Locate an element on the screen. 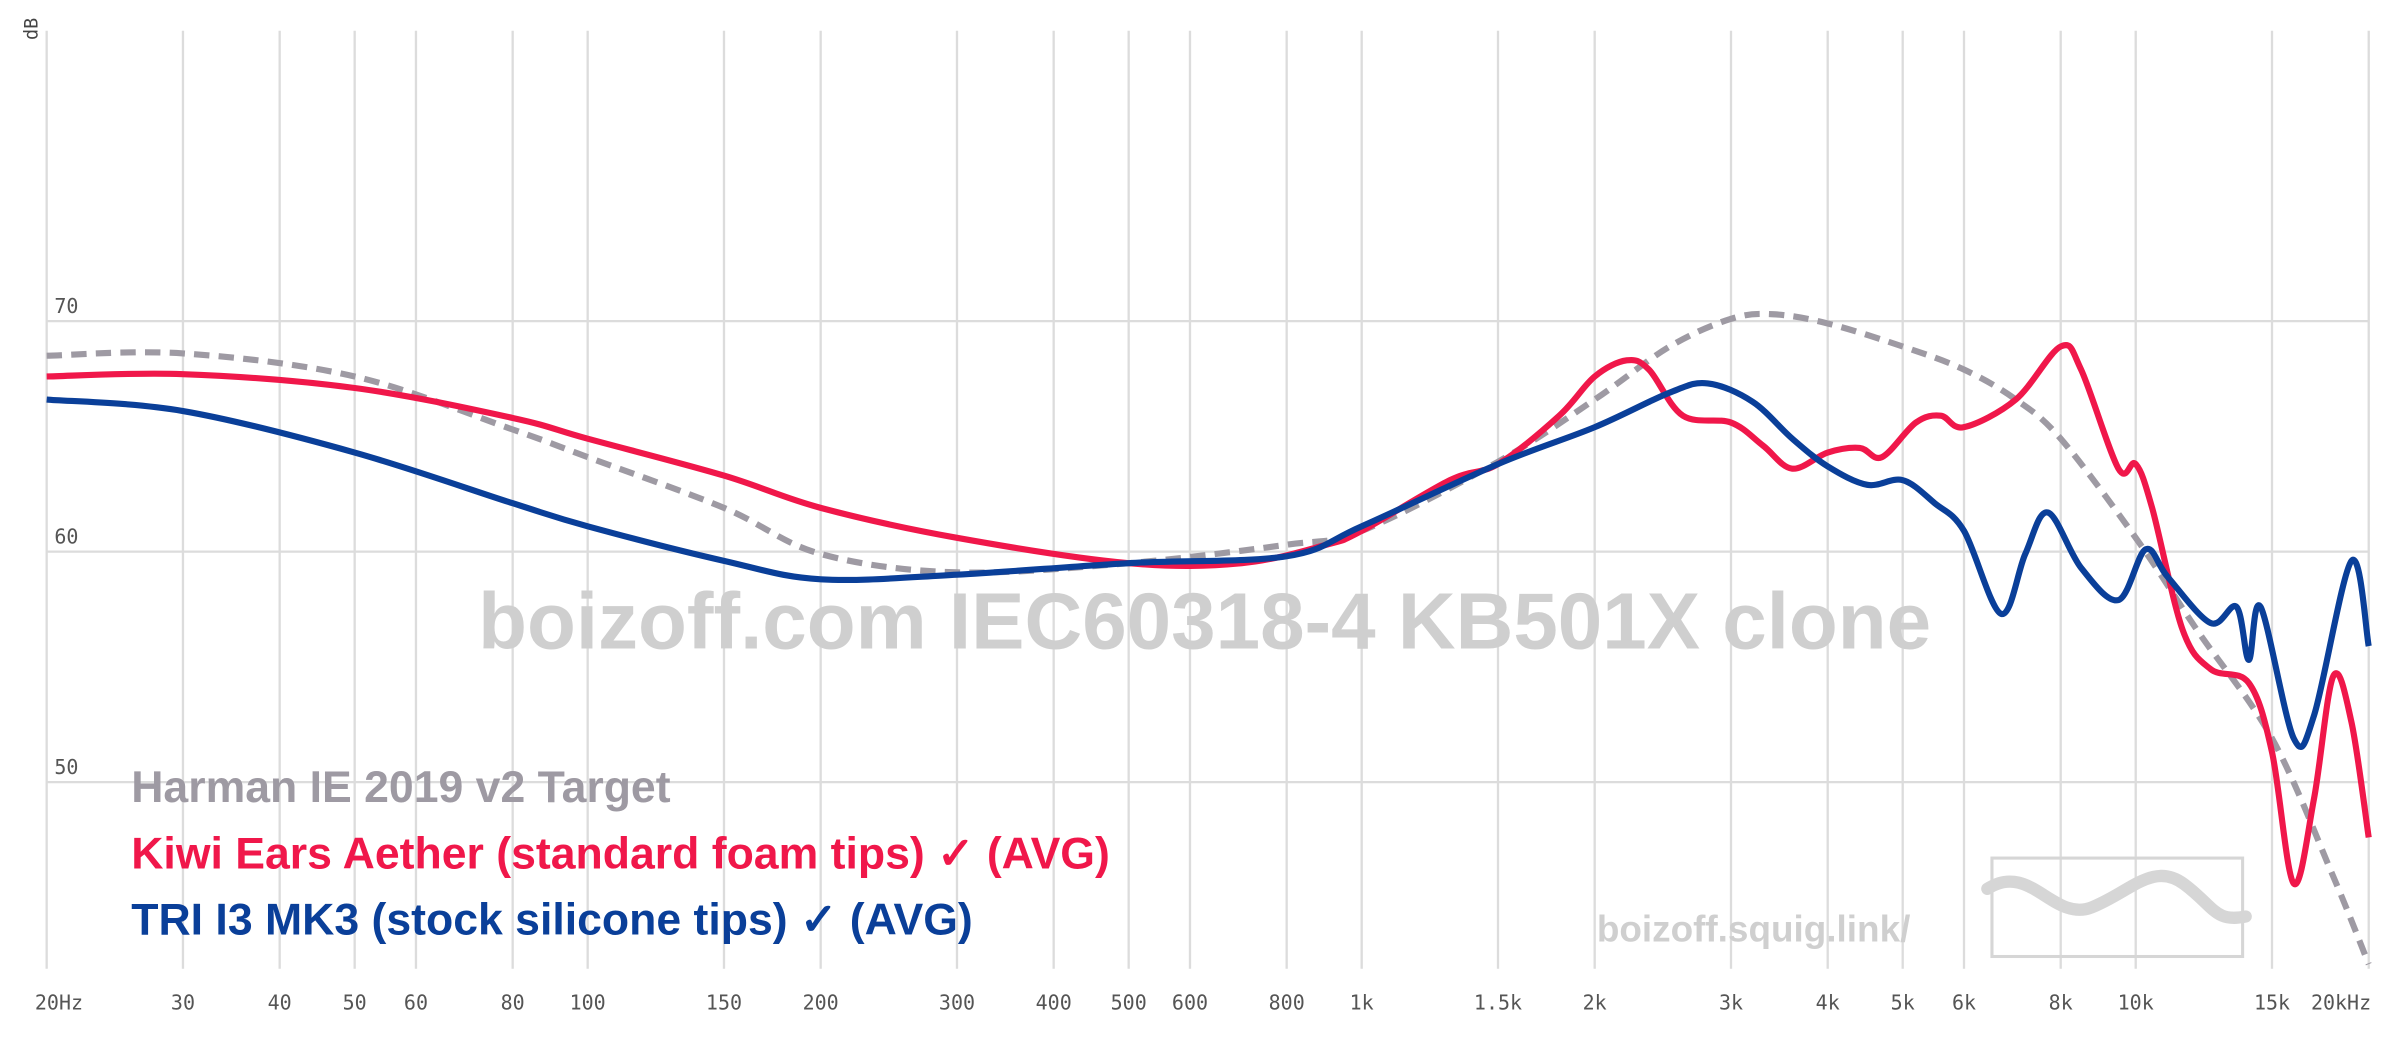 The height and width of the screenshot is (1038, 2400). x-tick-label: 4k is located at coordinates (1828, 1003).